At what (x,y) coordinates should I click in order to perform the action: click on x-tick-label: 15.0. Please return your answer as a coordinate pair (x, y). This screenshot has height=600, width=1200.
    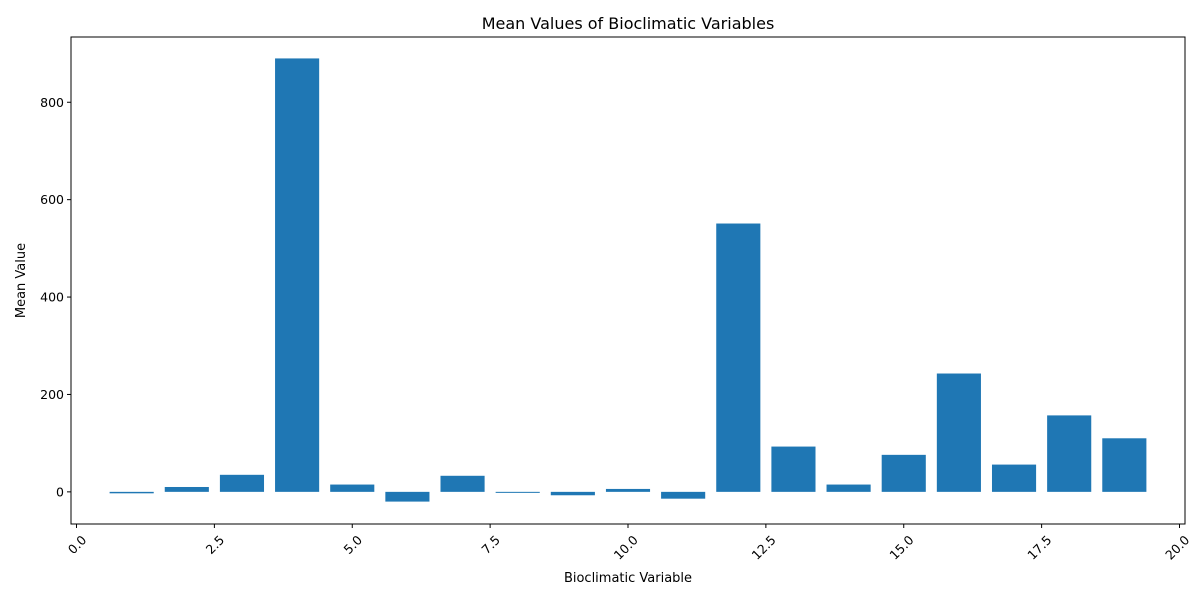
    Looking at the image, I should click on (901, 547).